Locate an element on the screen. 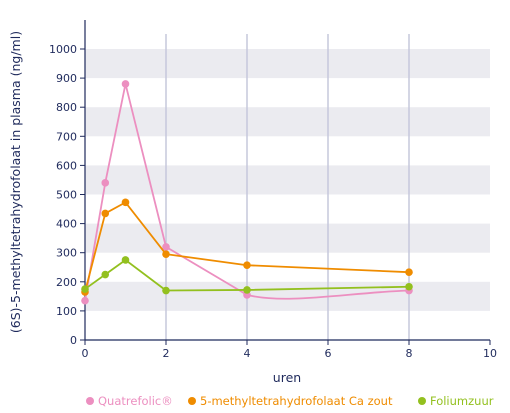  series-line-5-methyltetrahydrofolaat-ca-zout is located at coordinates (247, 247).